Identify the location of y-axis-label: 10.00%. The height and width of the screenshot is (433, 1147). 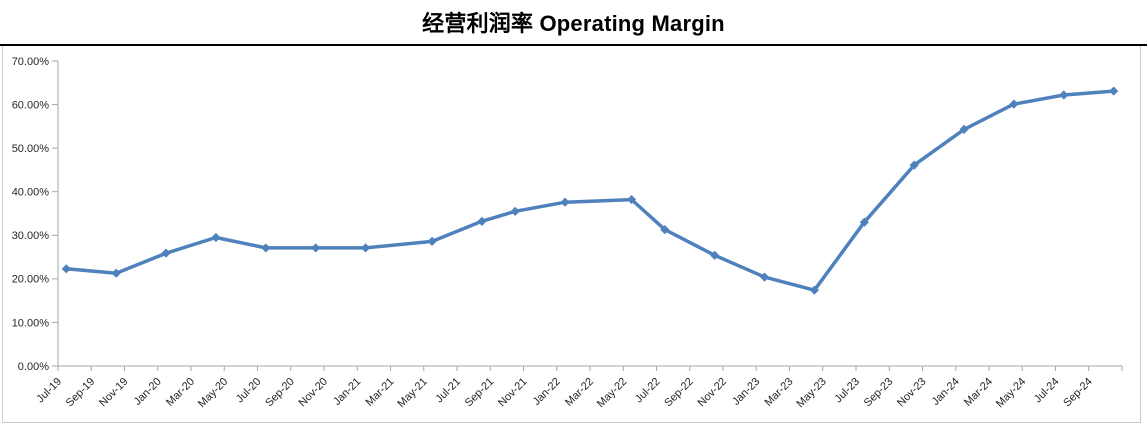
(31, 323).